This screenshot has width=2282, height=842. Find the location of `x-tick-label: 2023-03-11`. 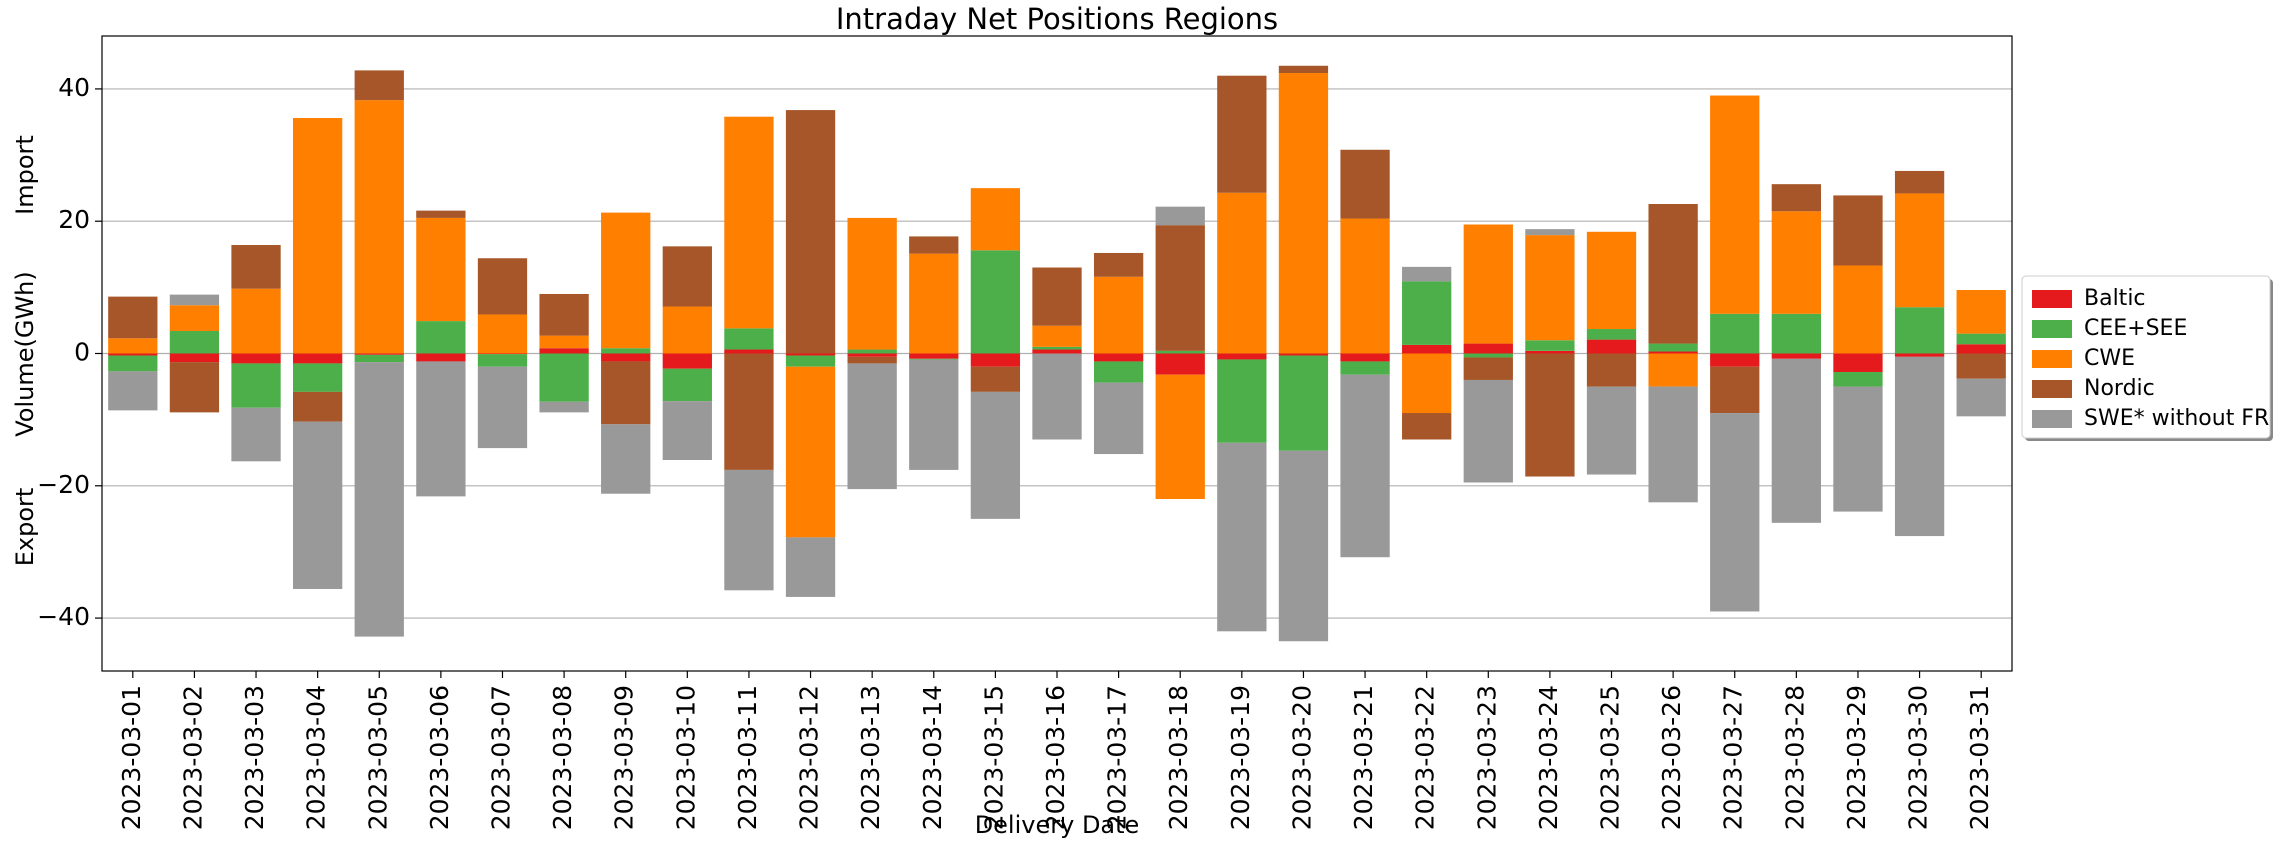

x-tick-label: 2023-03-11 is located at coordinates (747, 757).